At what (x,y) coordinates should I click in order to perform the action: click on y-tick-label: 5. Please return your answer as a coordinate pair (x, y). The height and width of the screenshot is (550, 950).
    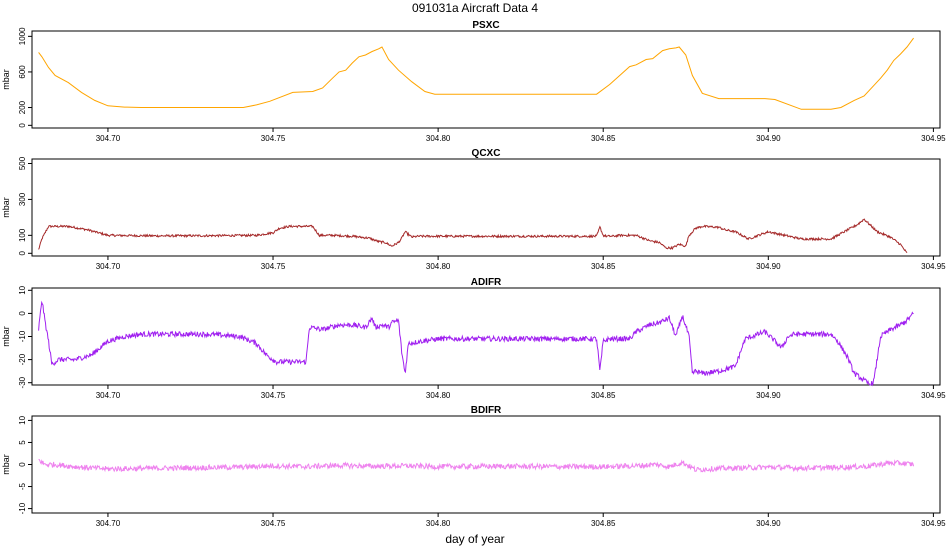
    Looking at the image, I should click on (22, 442).